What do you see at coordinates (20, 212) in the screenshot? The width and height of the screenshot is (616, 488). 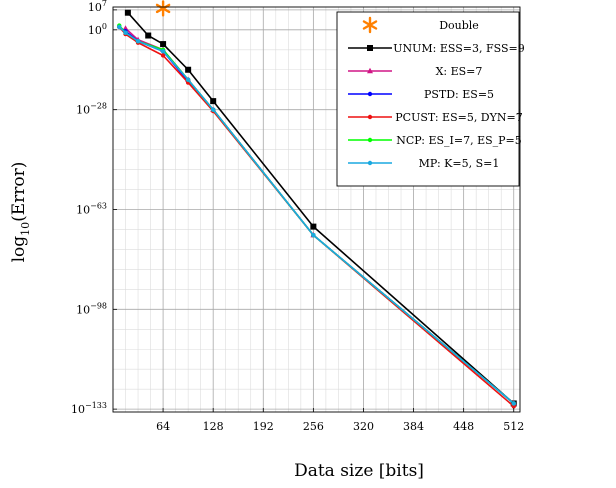 I see `y-axis-title: log10(Error)` at bounding box center [20, 212].